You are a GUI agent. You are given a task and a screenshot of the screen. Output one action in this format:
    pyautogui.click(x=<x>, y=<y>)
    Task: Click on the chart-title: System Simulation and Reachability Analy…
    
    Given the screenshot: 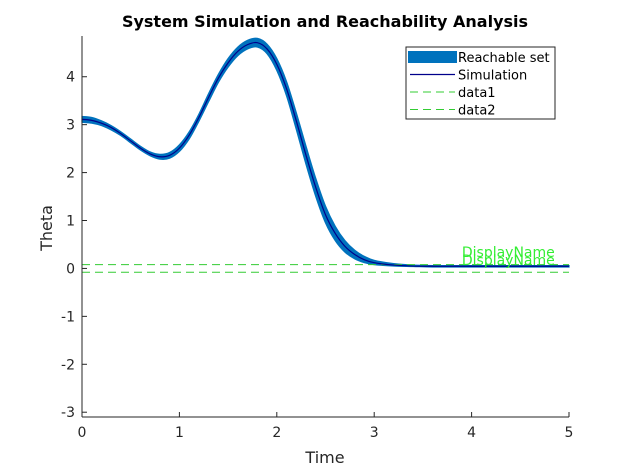 What is the action you would take?
    pyautogui.click(x=325, y=21)
    